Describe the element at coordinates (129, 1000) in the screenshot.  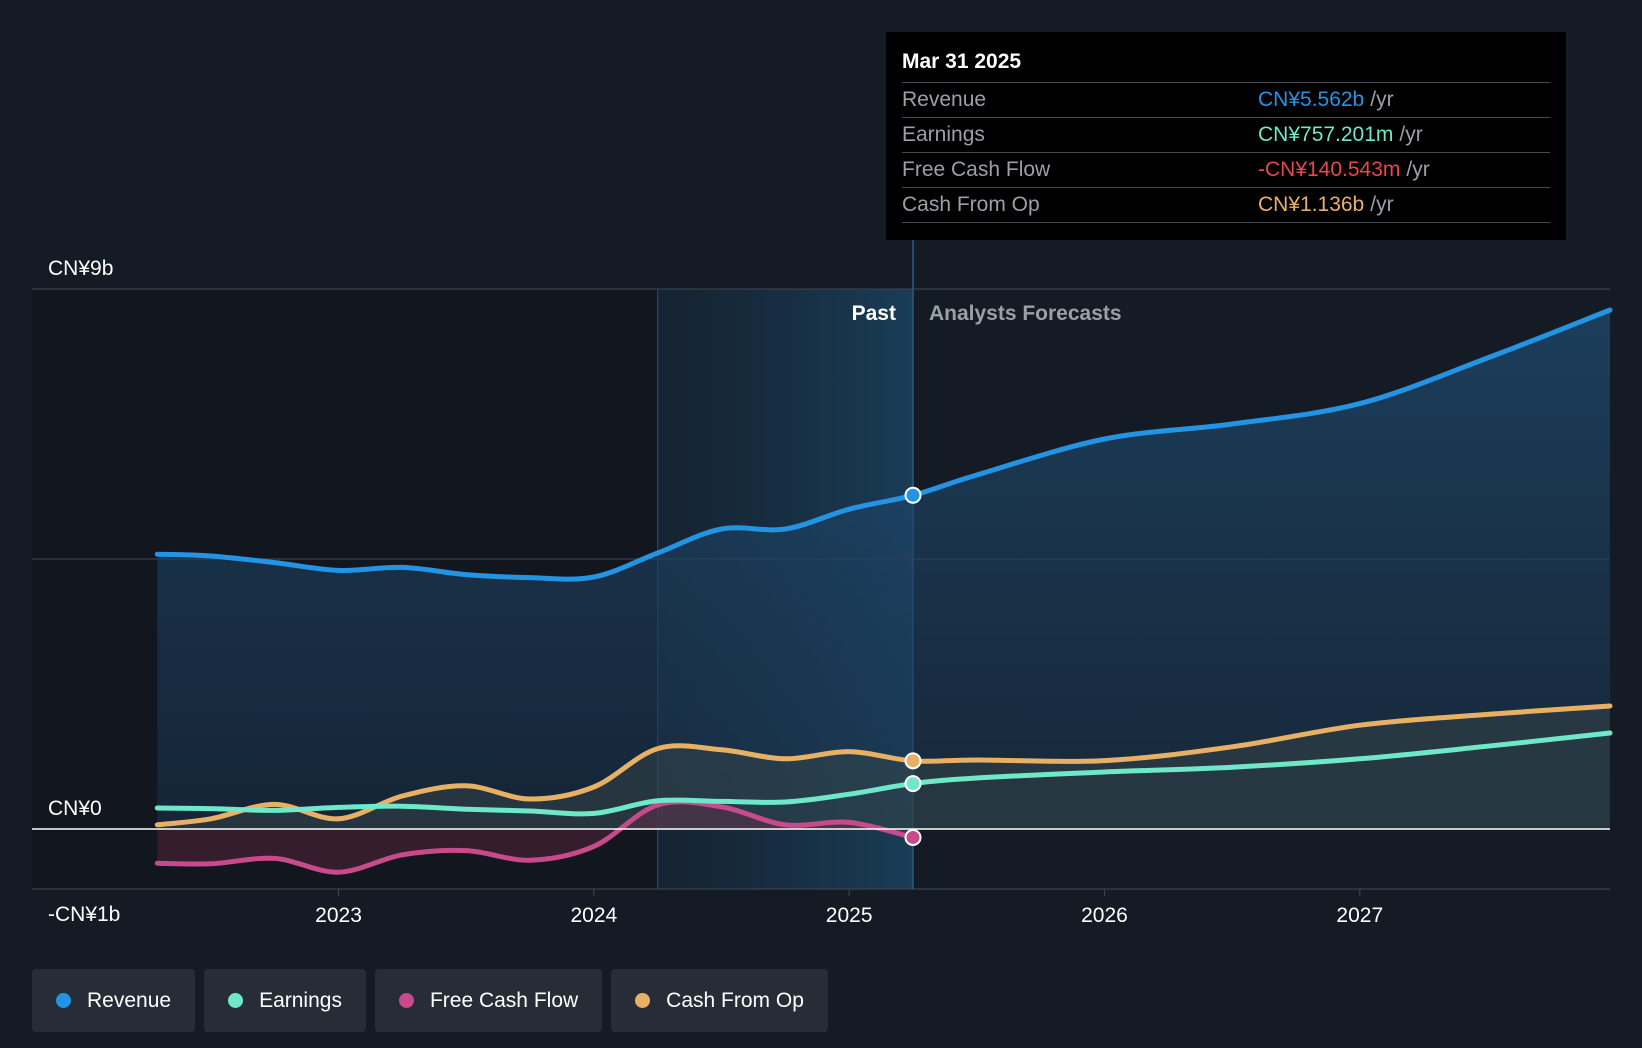
I see `legend-label: Revenue` at that location.